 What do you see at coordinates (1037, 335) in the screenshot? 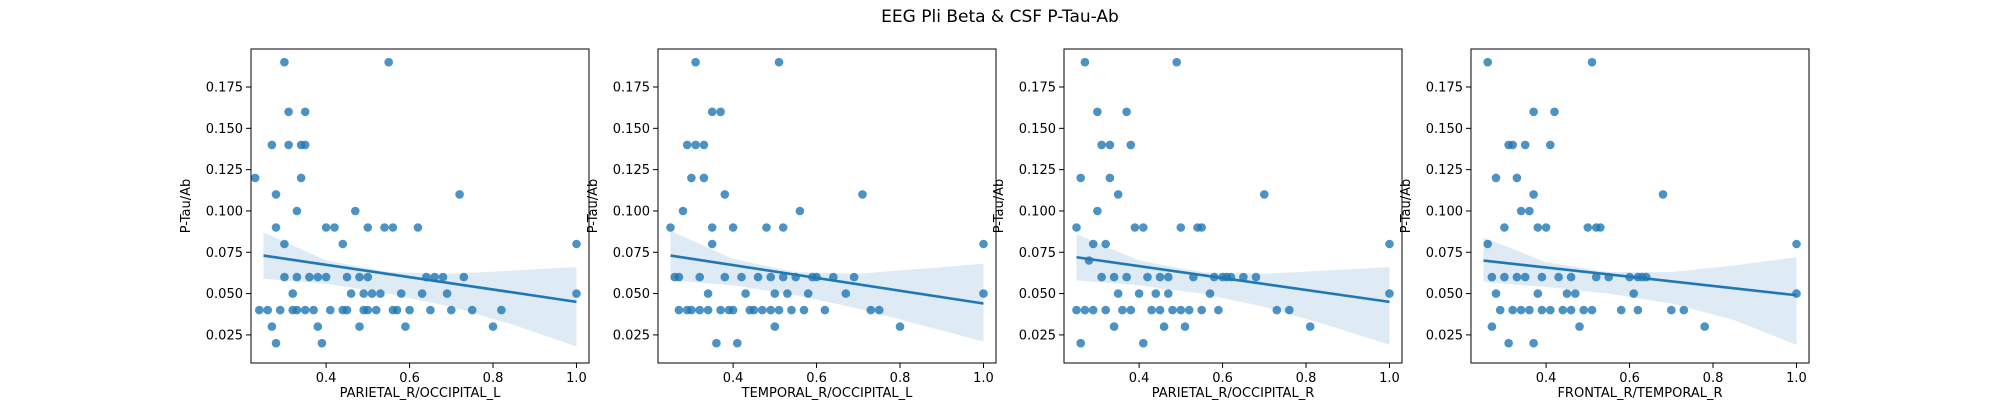
I see `y-tick-label: 0.025` at bounding box center [1037, 335].